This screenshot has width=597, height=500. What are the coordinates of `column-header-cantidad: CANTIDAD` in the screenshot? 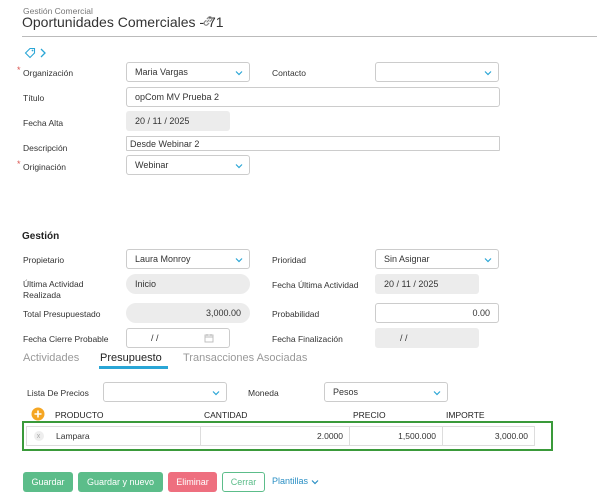 It's located at (226, 415).